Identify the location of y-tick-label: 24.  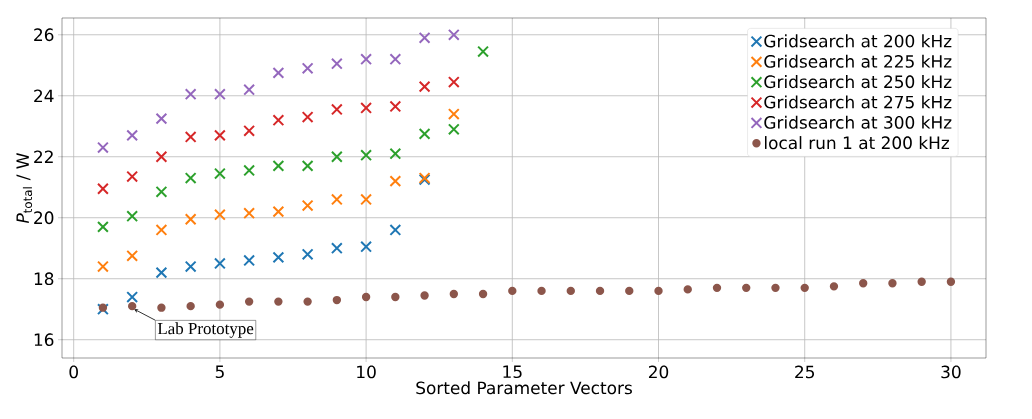
(44, 96).